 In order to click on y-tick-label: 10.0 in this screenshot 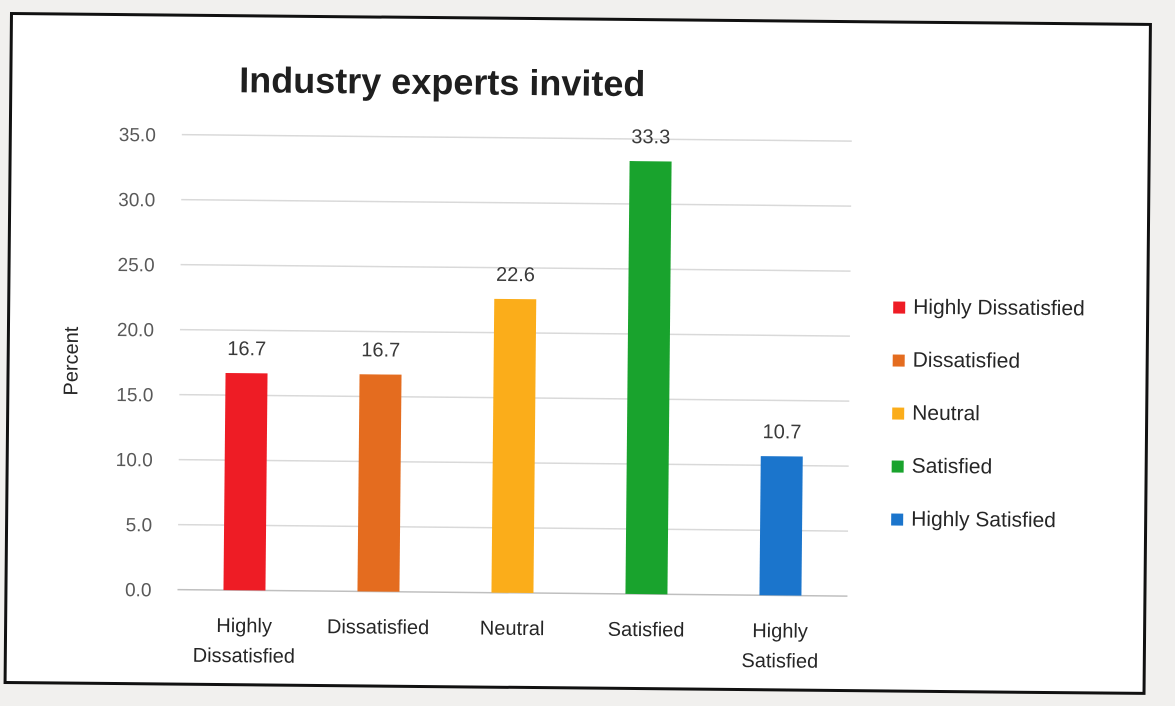, I will do `click(134, 460)`.